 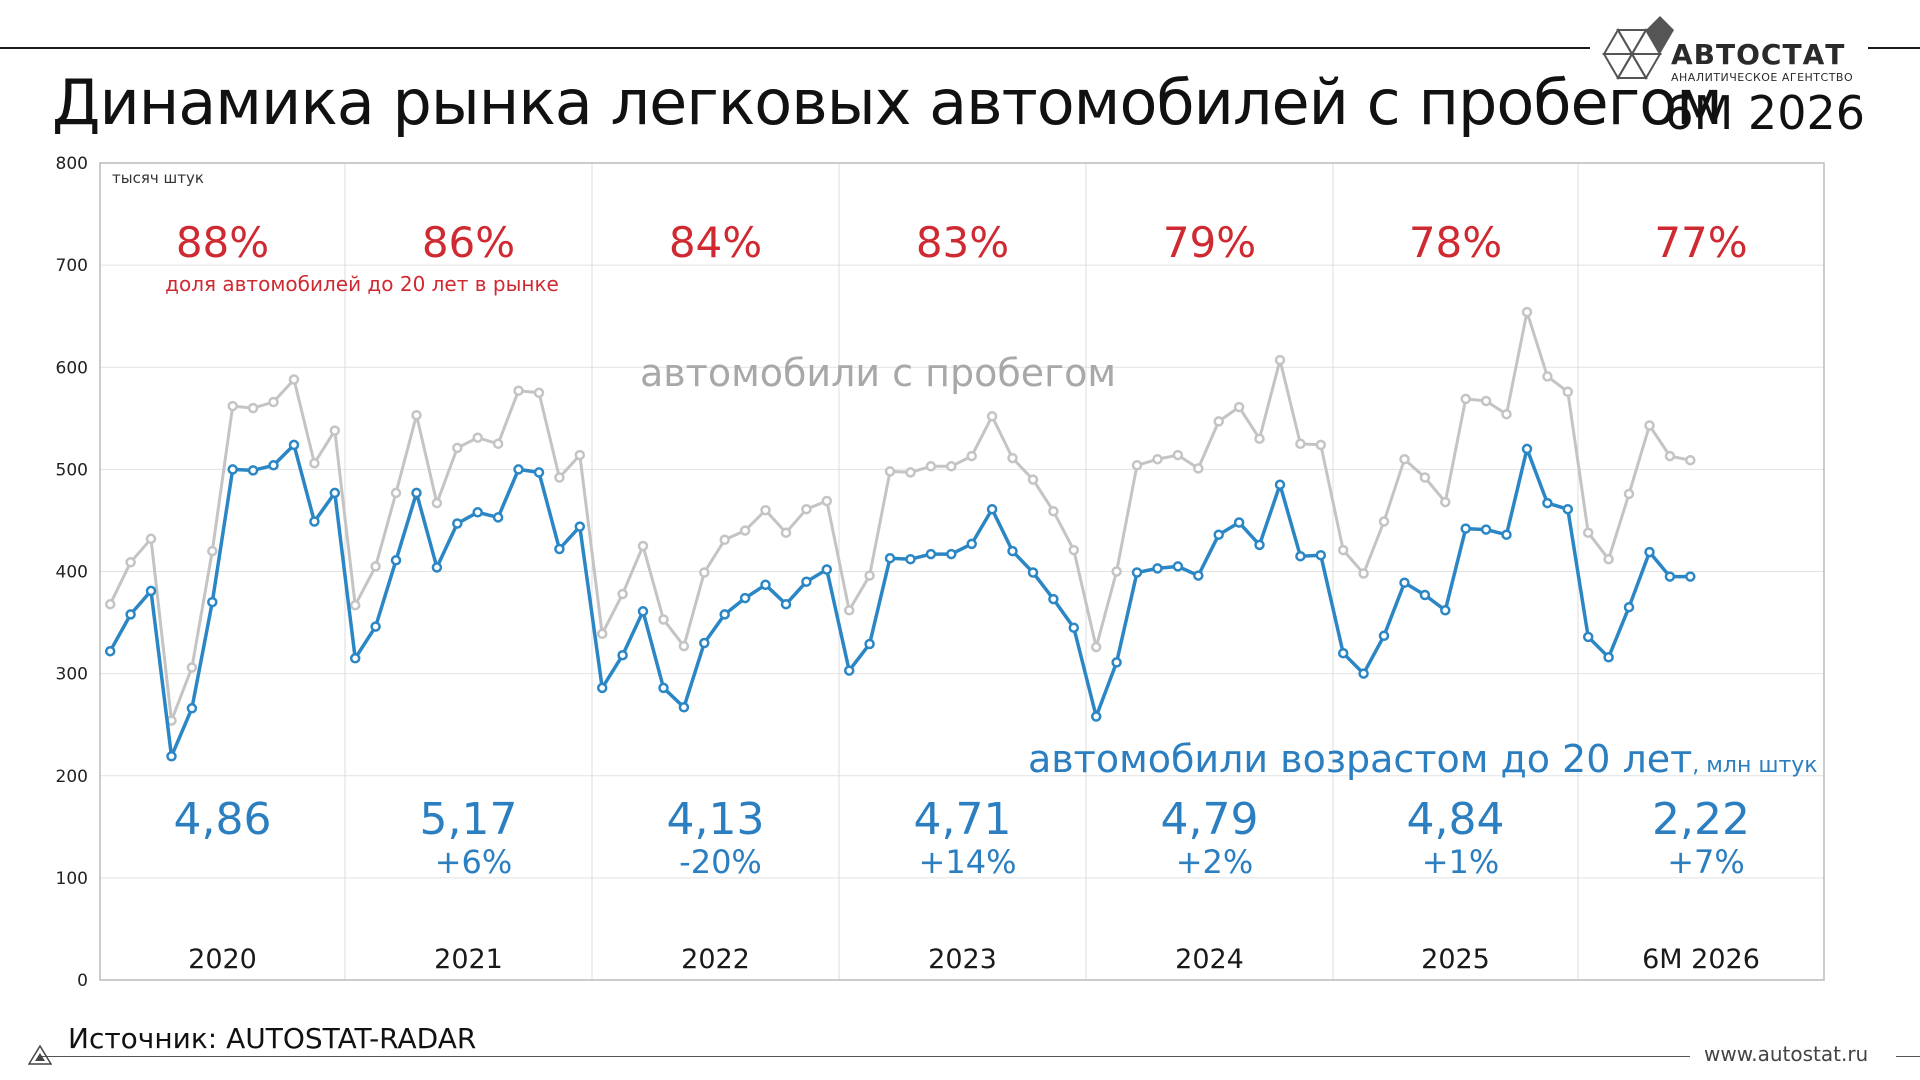 What do you see at coordinates (878, 373) in the screenshot?
I see `gray-series-label: автомобили с пробегом` at bounding box center [878, 373].